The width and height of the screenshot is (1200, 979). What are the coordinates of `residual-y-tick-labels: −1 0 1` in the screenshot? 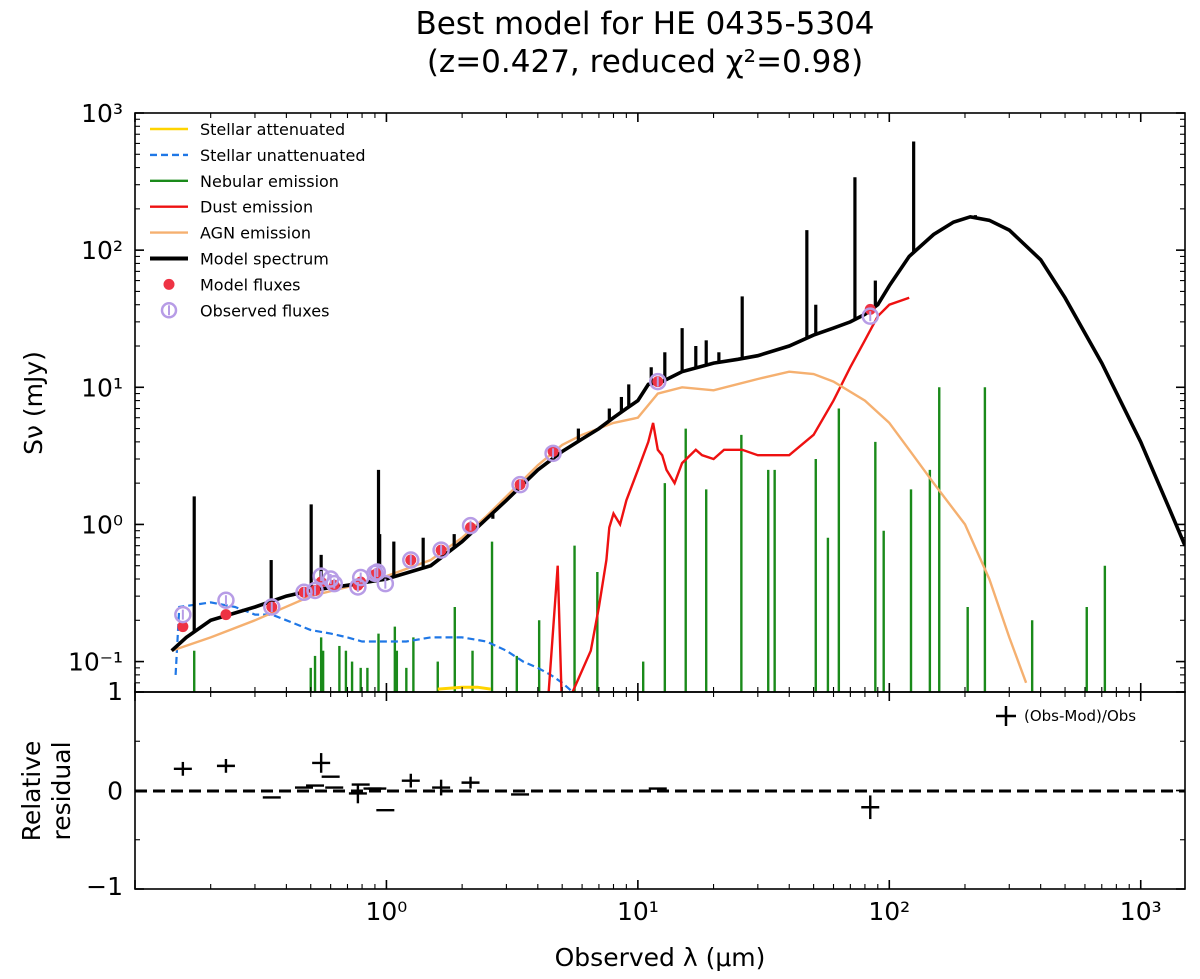 It's located at (104, 789).